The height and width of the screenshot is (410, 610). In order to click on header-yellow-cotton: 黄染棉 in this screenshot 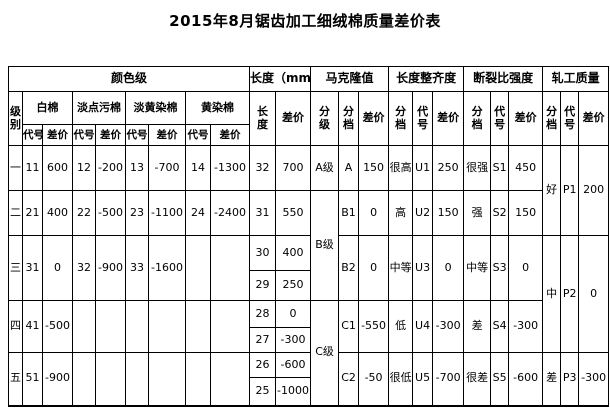, I will do `click(217, 108)`.